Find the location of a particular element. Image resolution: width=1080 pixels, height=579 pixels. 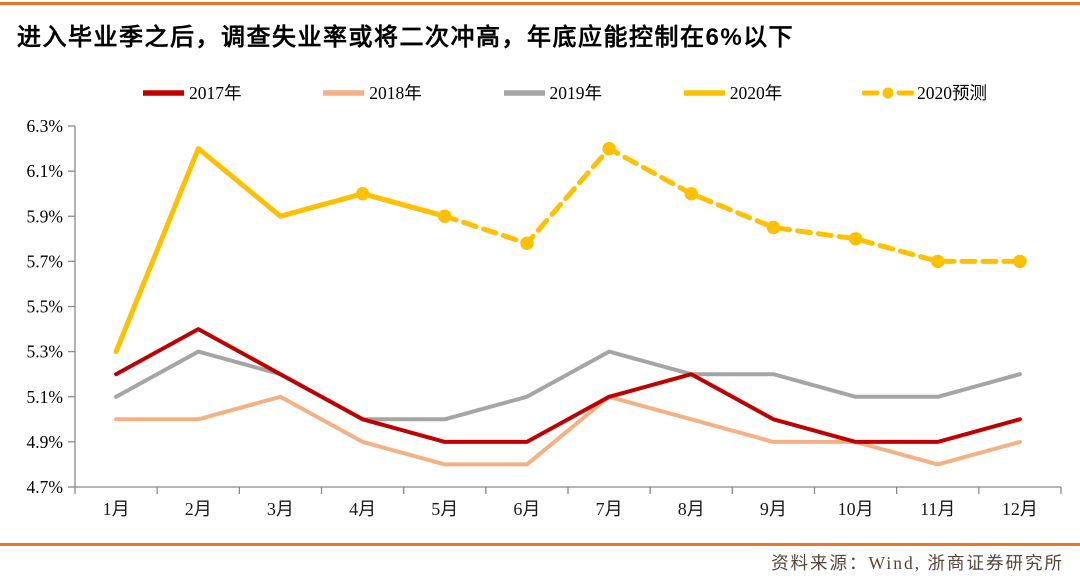

x-axis-label: 3月 is located at coordinates (280, 509).